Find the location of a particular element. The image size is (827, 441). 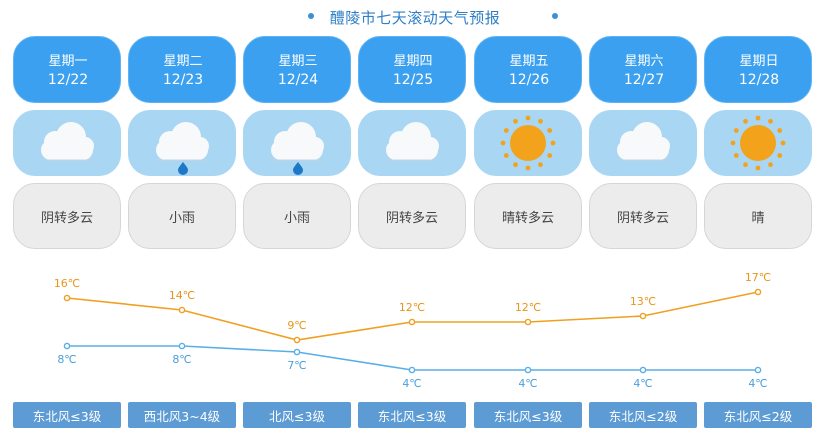

page-title: 醴陵市七天滚动天气预报 is located at coordinates (415, 18).